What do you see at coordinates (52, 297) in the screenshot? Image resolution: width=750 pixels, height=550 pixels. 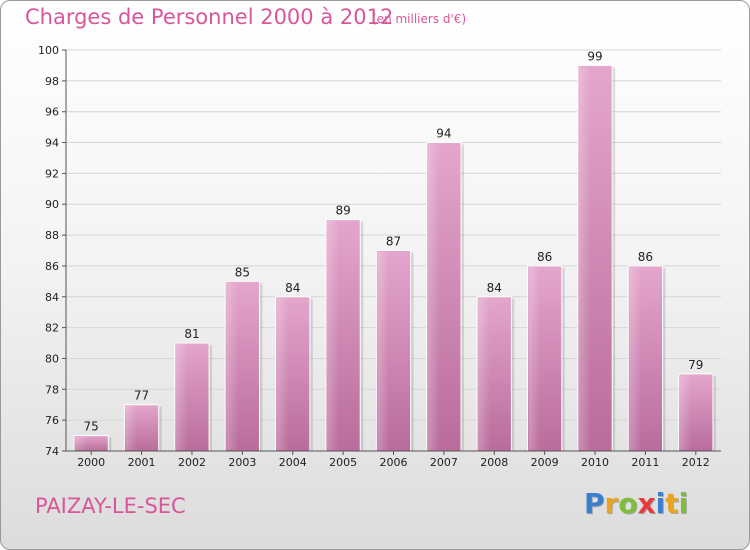 I see `y-tick-label: 84` at bounding box center [52, 297].